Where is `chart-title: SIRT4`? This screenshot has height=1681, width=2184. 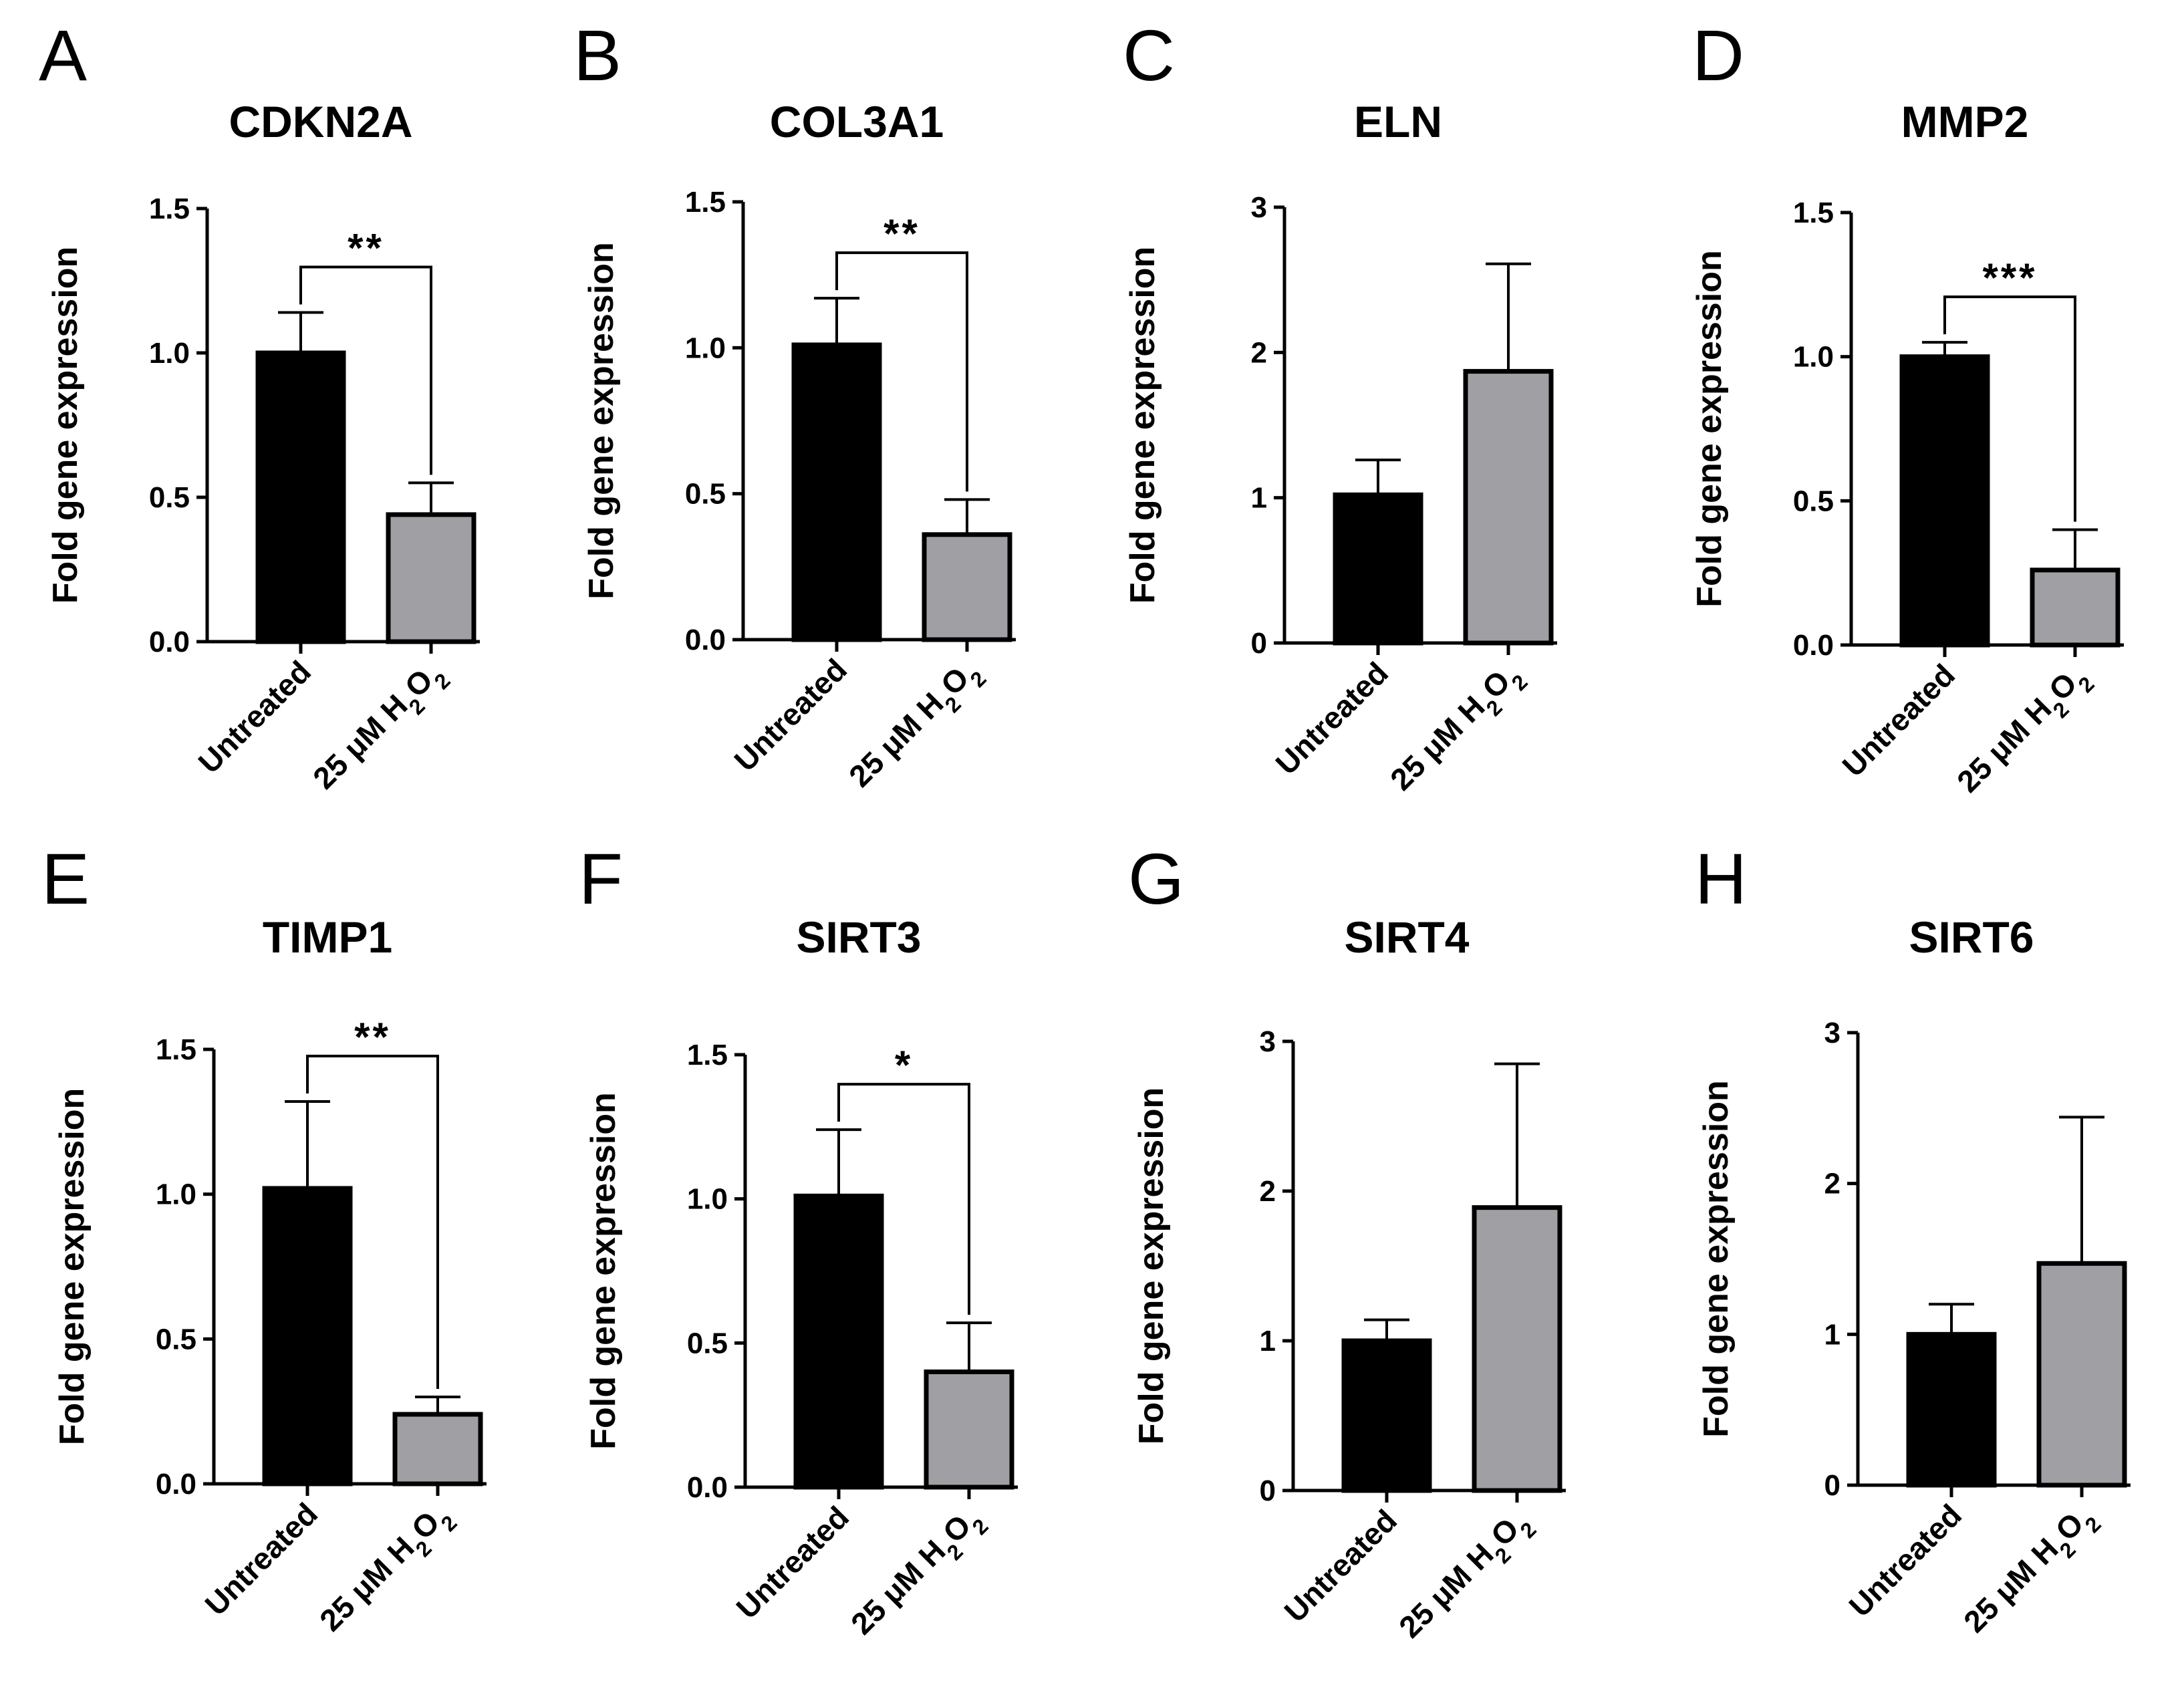
chart-title: SIRT4 is located at coordinates (1406, 937).